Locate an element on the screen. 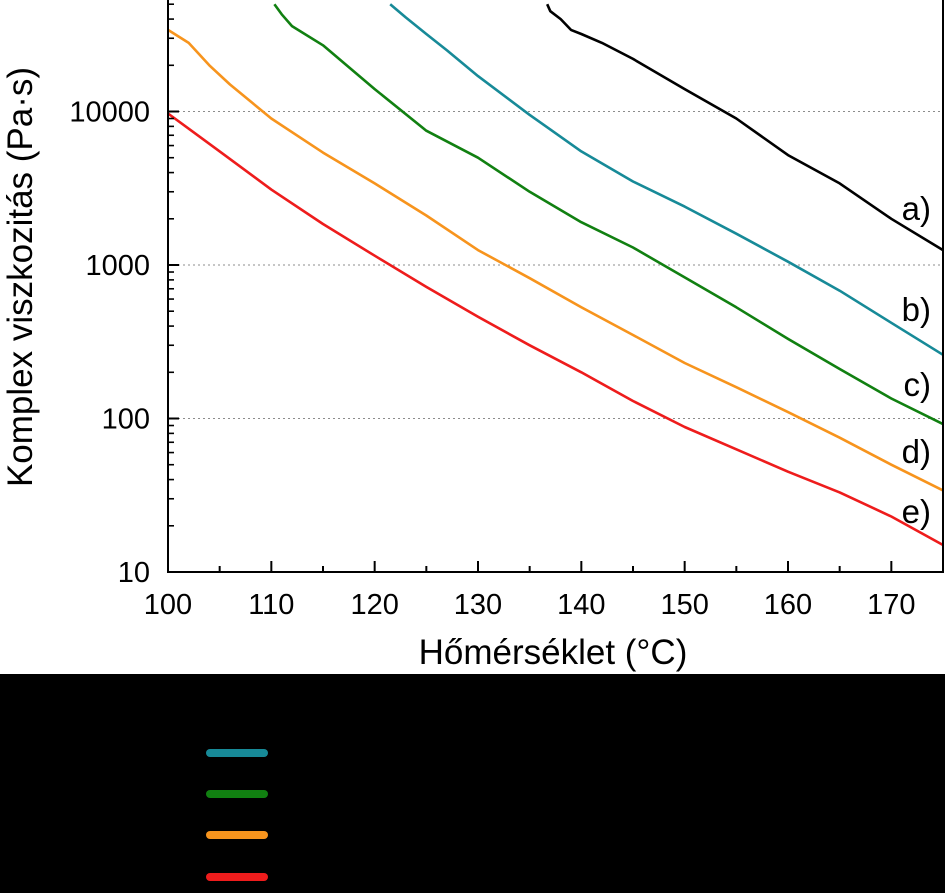 The image size is (945, 893). x-tick-label: 100 is located at coordinates (168, 605).